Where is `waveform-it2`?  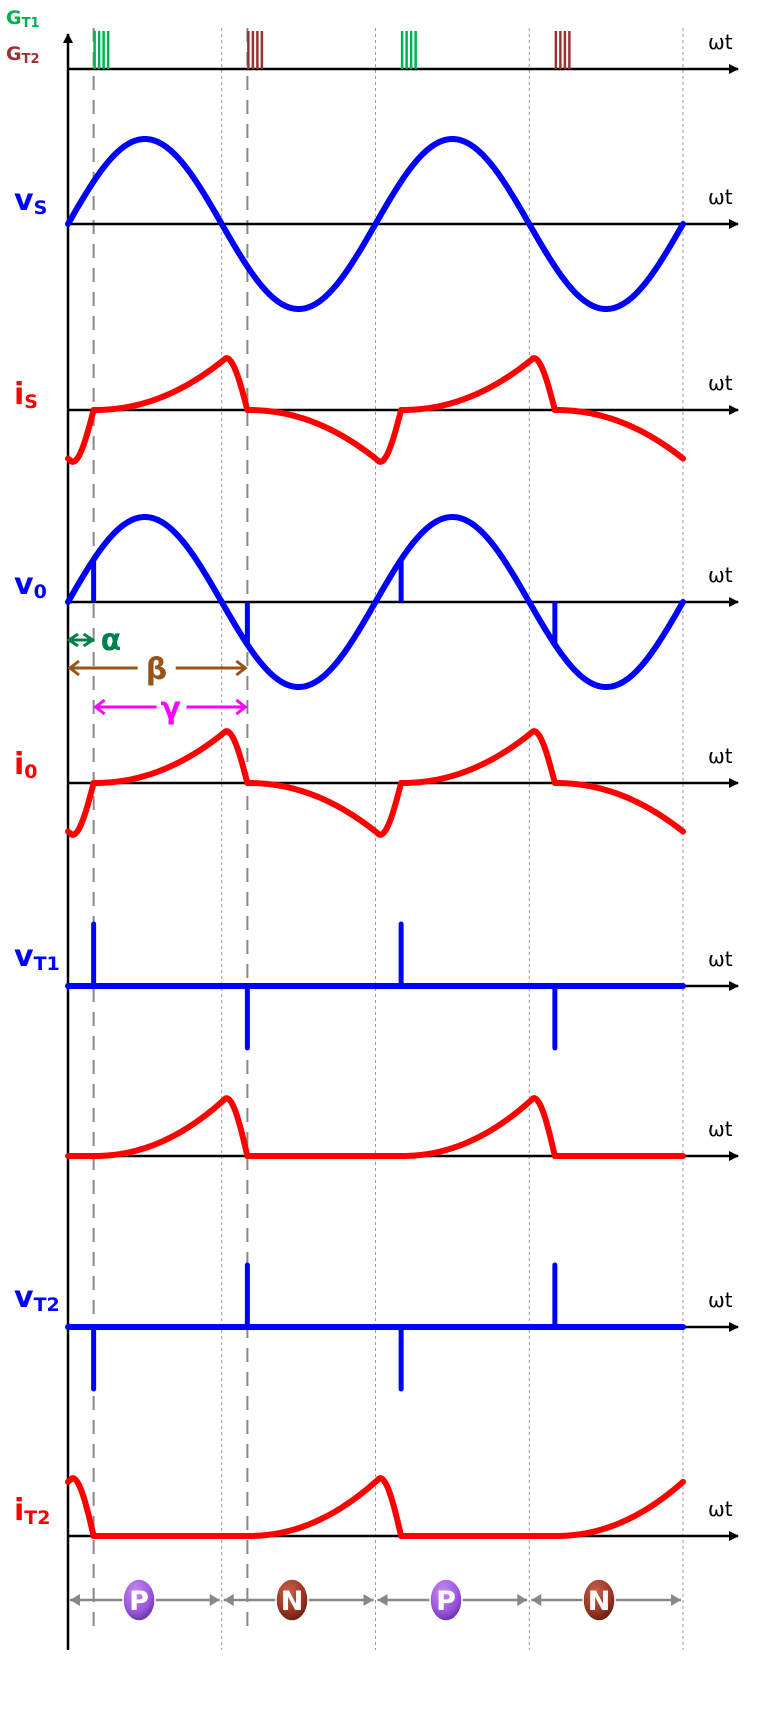 waveform-it2 is located at coordinates (375, 1507).